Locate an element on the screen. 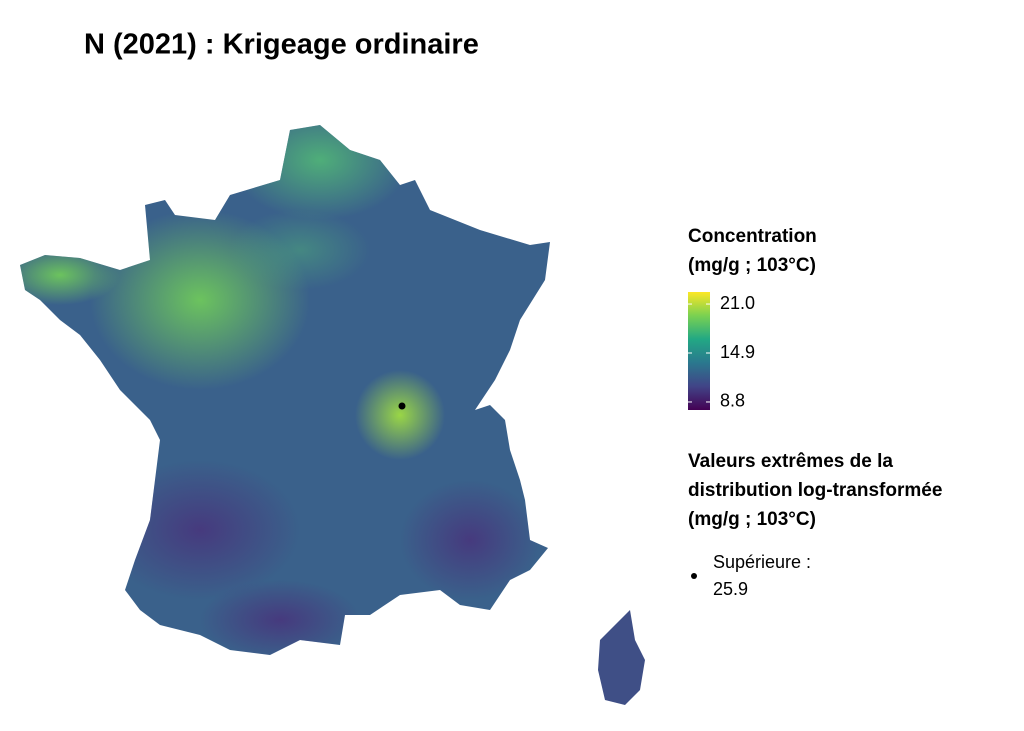  colorbar-label: 8.8 is located at coordinates (732, 401).